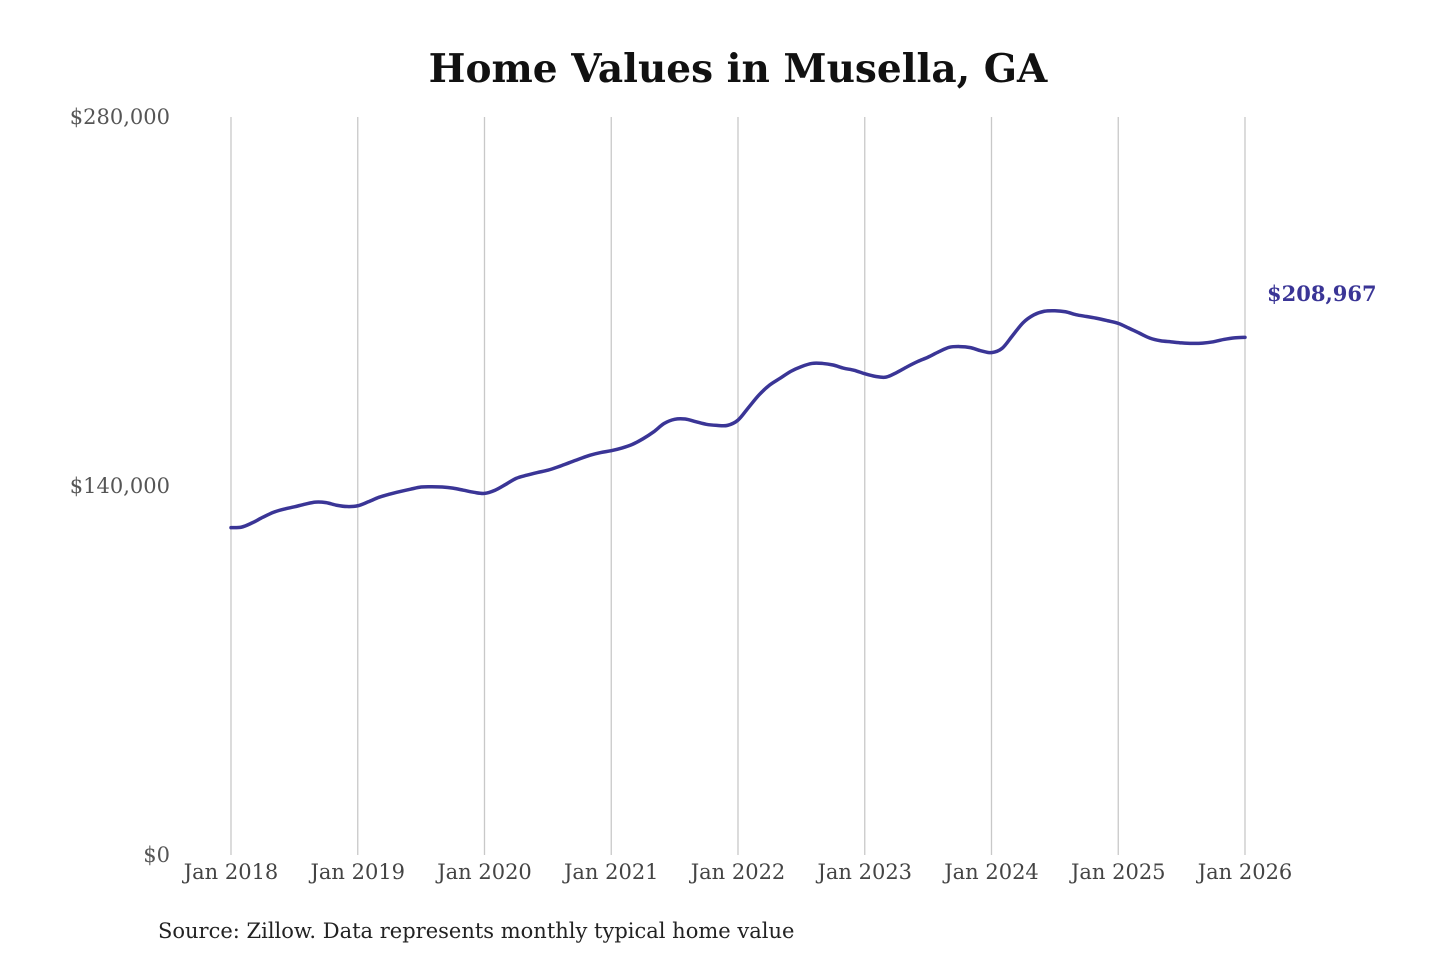 The height and width of the screenshot is (960, 1440). What do you see at coordinates (738, 69) in the screenshot?
I see `chart-title: Home Values in Musella, GA` at bounding box center [738, 69].